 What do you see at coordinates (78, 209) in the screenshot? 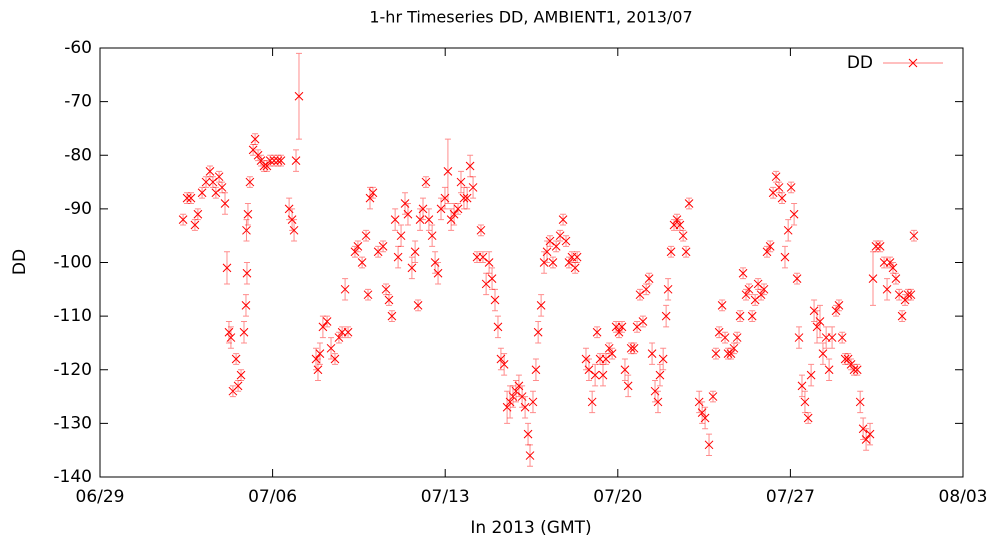
I see `y-tick-label: -90` at bounding box center [78, 209].